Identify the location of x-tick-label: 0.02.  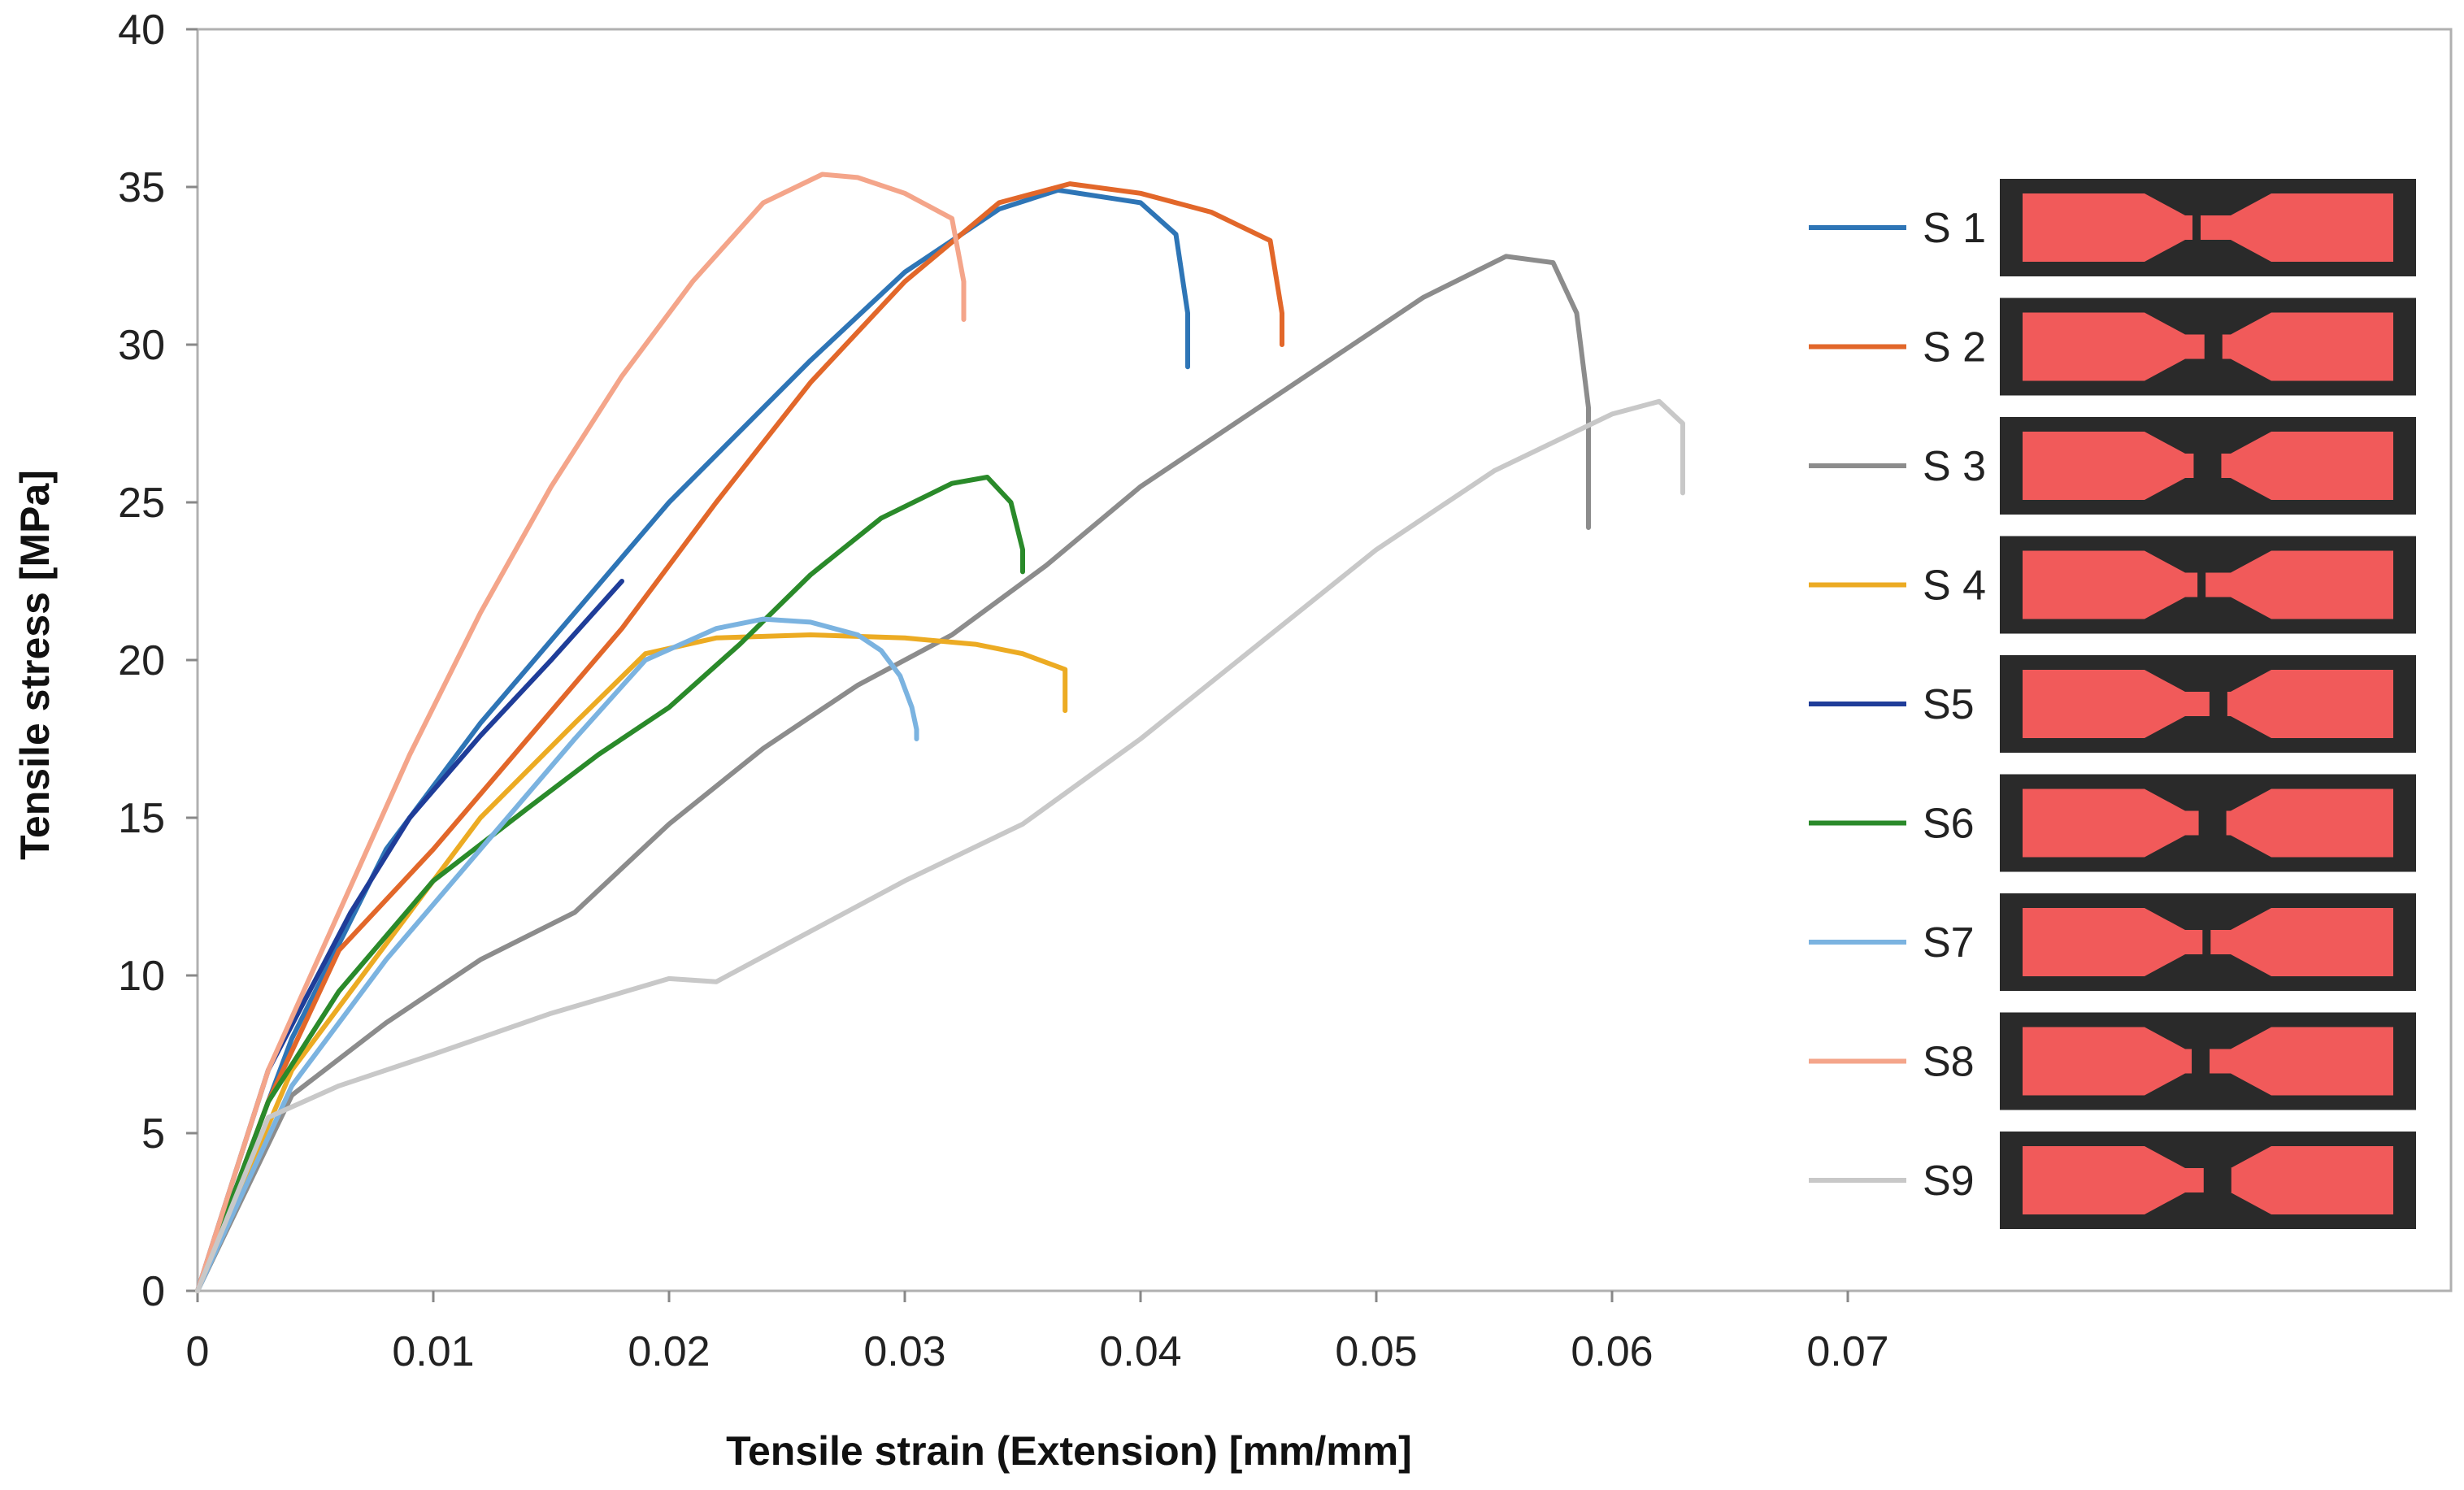
(669, 1352).